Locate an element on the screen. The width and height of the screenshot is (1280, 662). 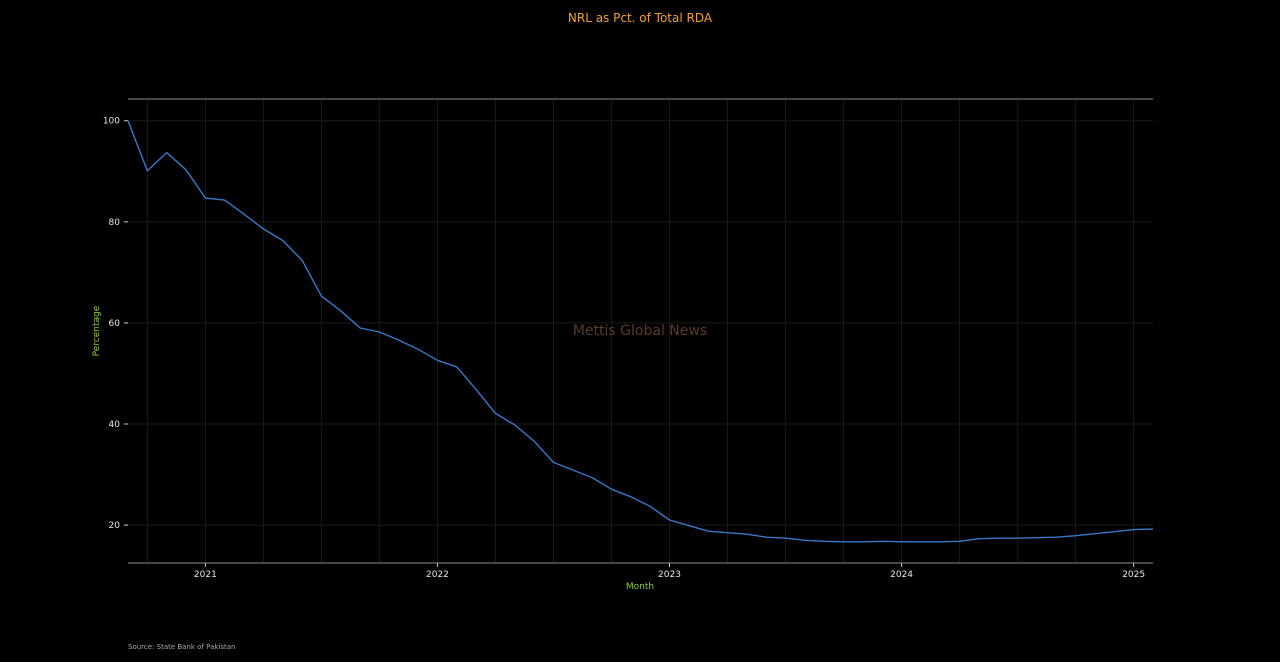
watermark: Mettis Global News is located at coordinates (640, 331).